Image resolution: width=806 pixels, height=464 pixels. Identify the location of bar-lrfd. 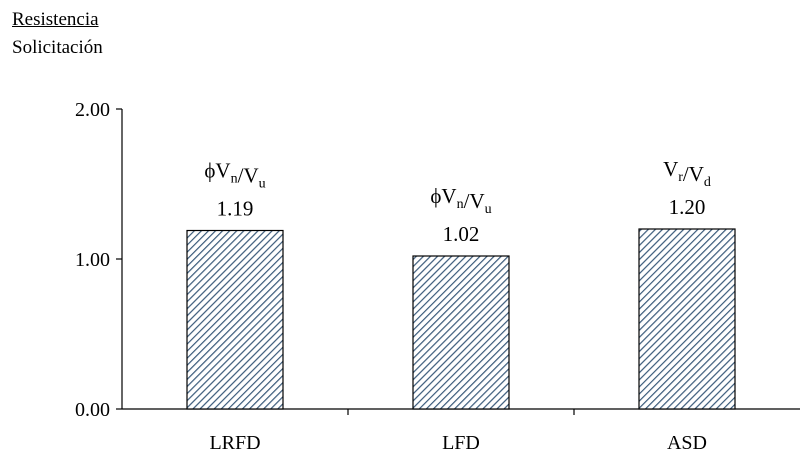
(235, 319).